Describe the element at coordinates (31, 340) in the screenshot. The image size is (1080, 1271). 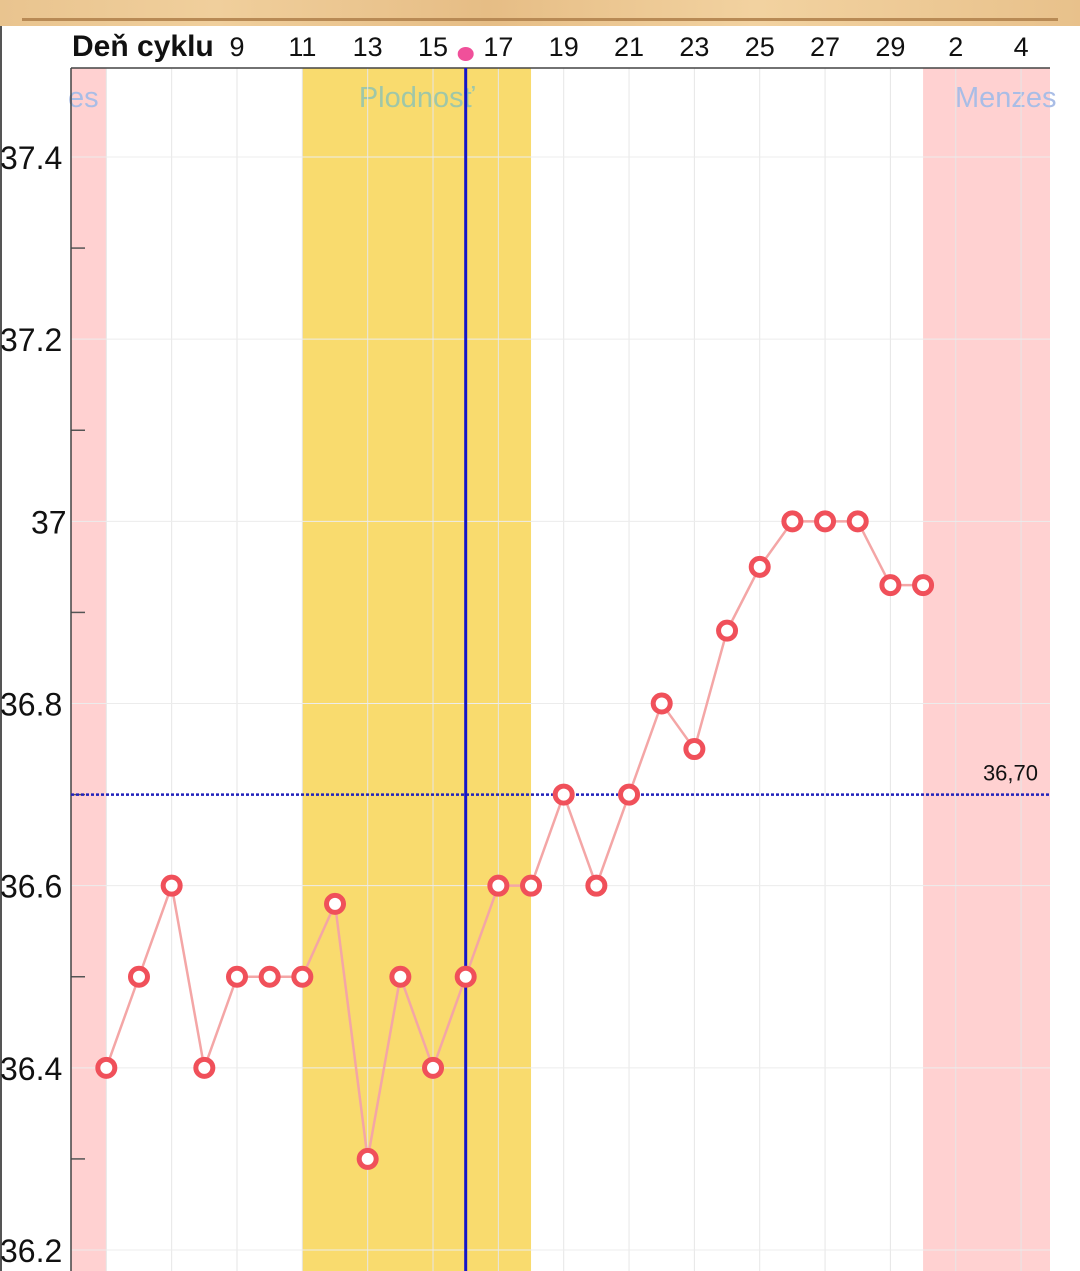
I see `y-tick-label: 37.2` at that location.